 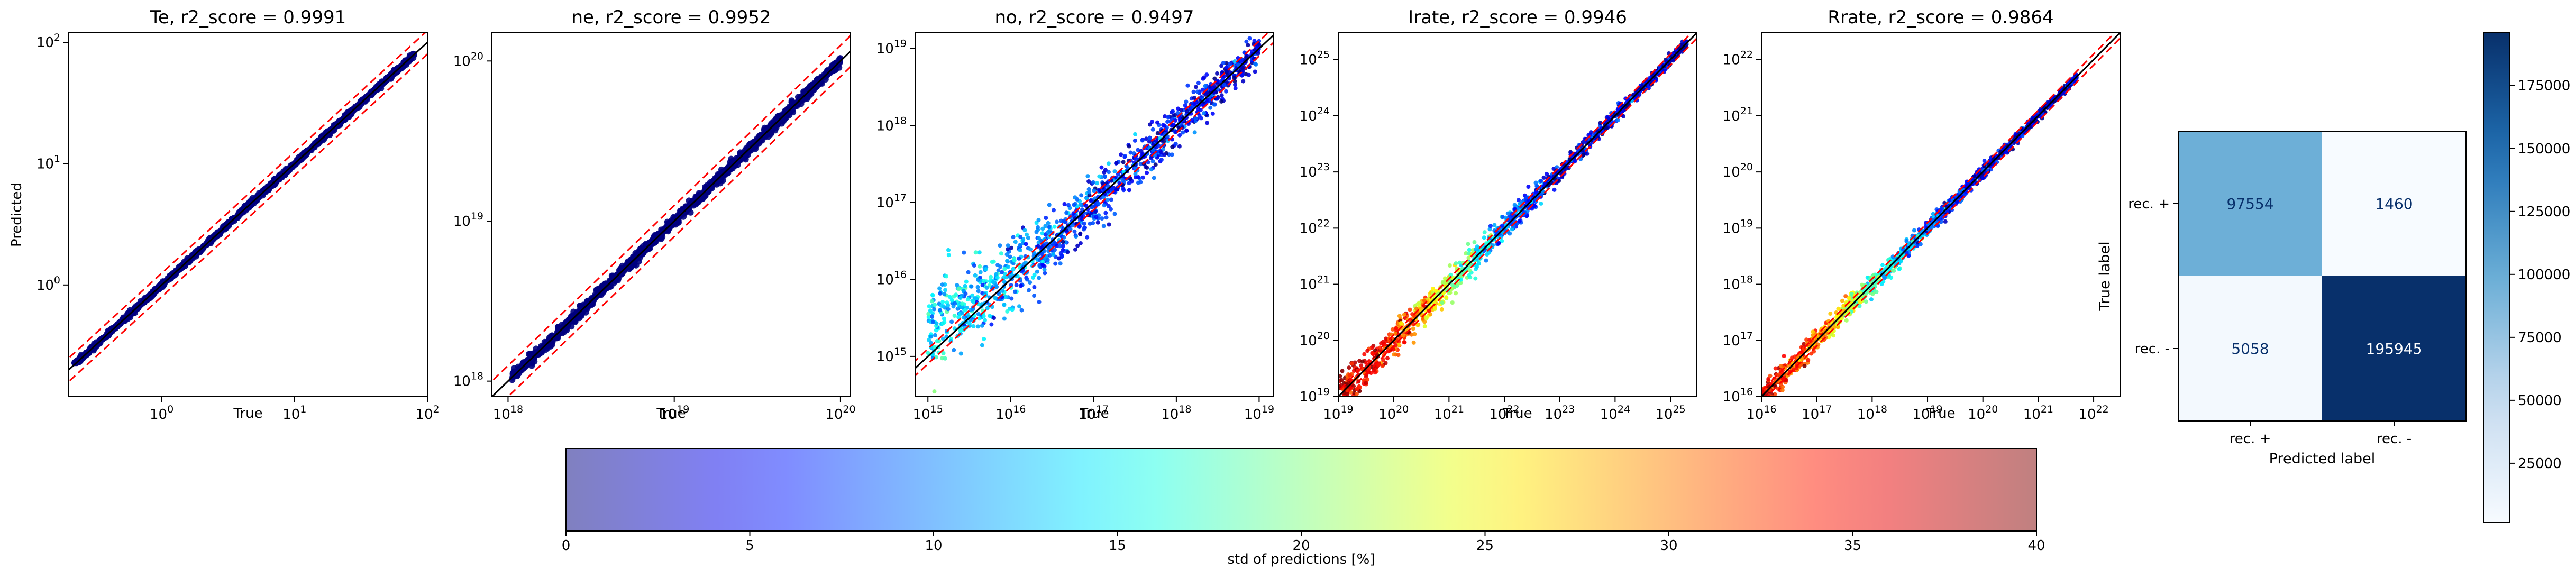 I want to click on x-tick-label: 1023, so click(x=1560, y=413).